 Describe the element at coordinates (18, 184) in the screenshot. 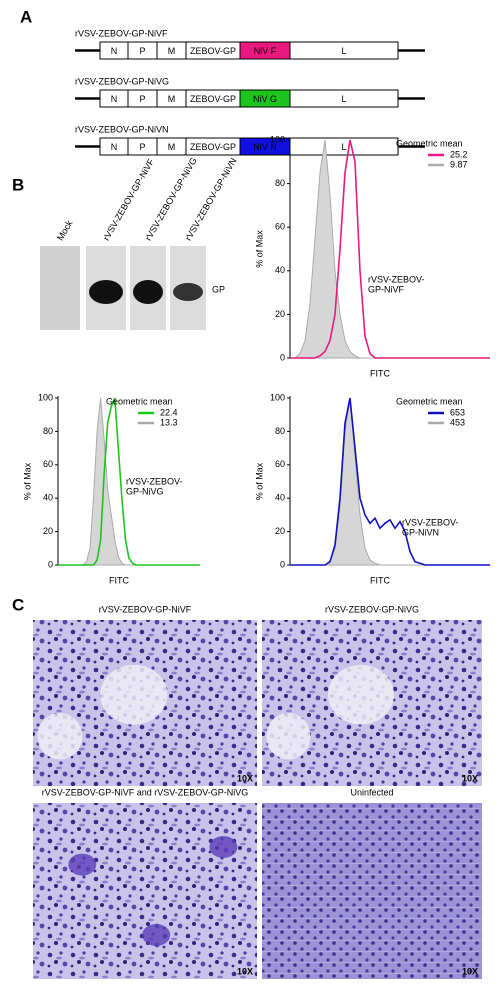

I see `panel-label: B` at that location.